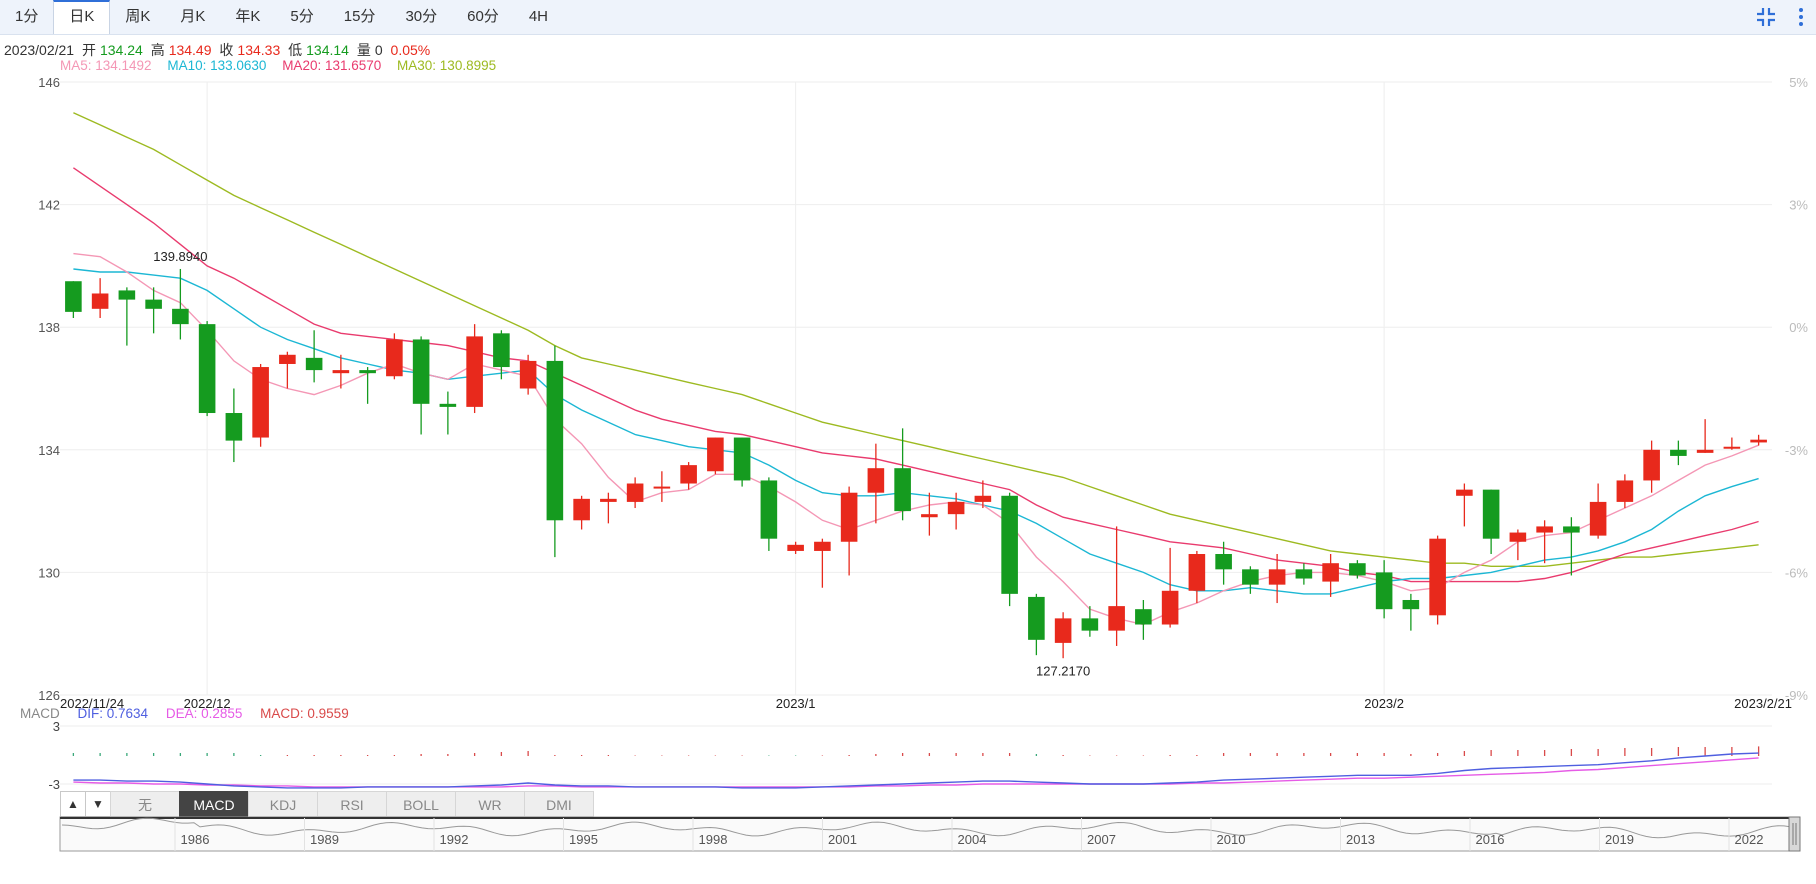 This screenshot has height=884, width=1816. Describe the element at coordinates (327, 50) in the screenshot. I see `low-value: 134.14` at that location.